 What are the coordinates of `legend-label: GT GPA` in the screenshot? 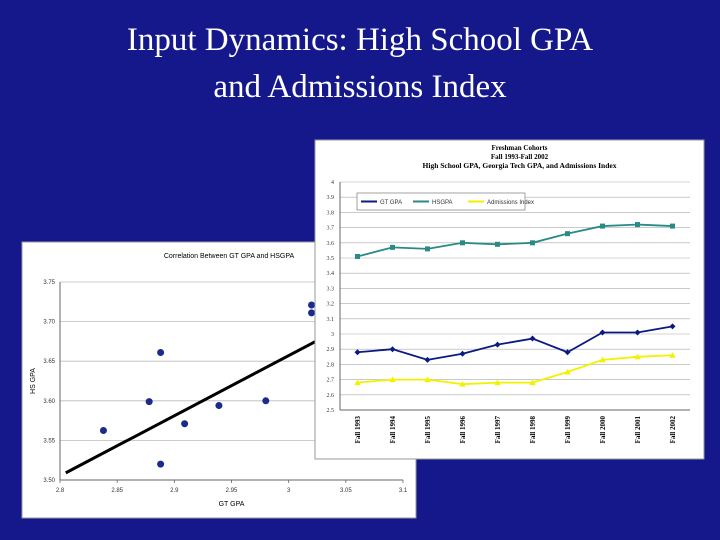 It's located at (391, 203).